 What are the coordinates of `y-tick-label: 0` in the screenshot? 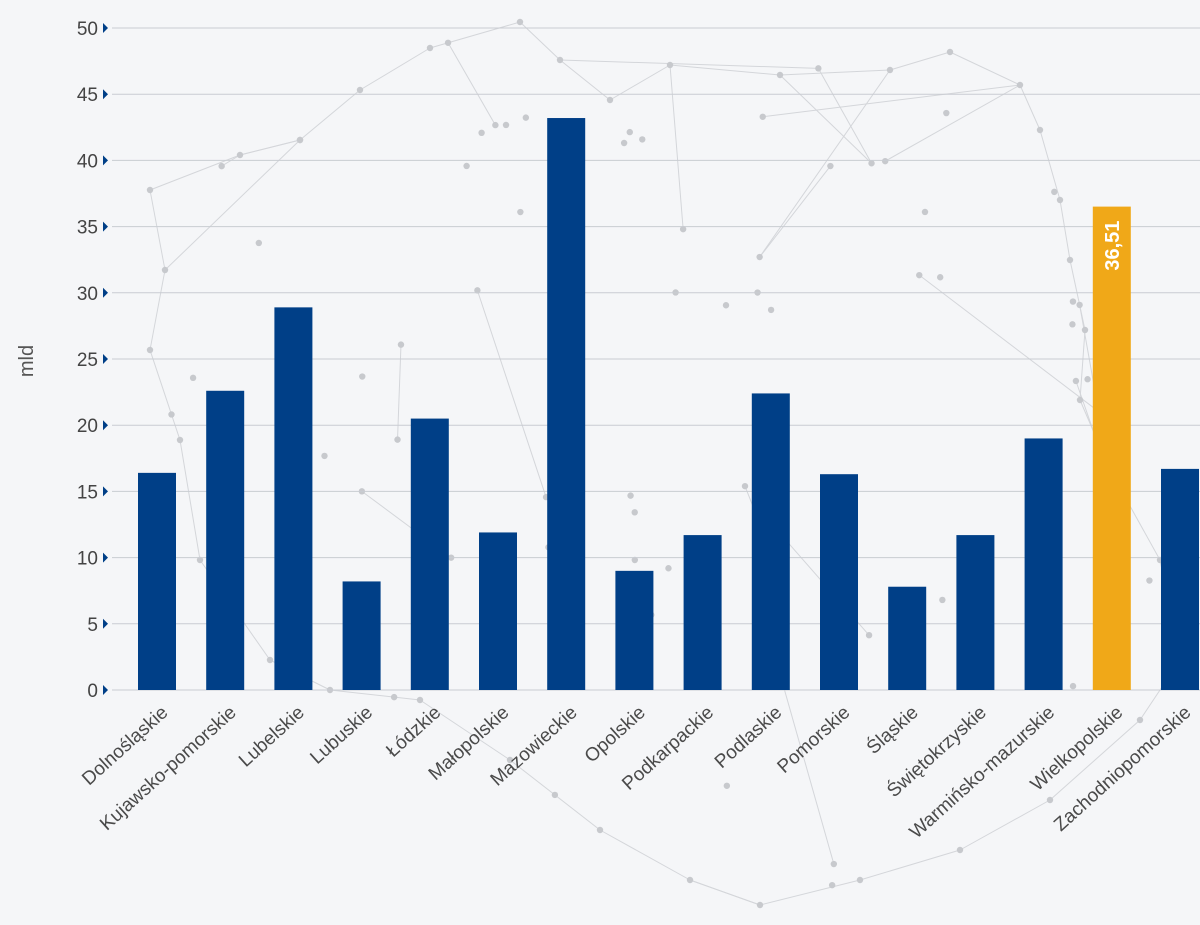 It's located at (92, 691).